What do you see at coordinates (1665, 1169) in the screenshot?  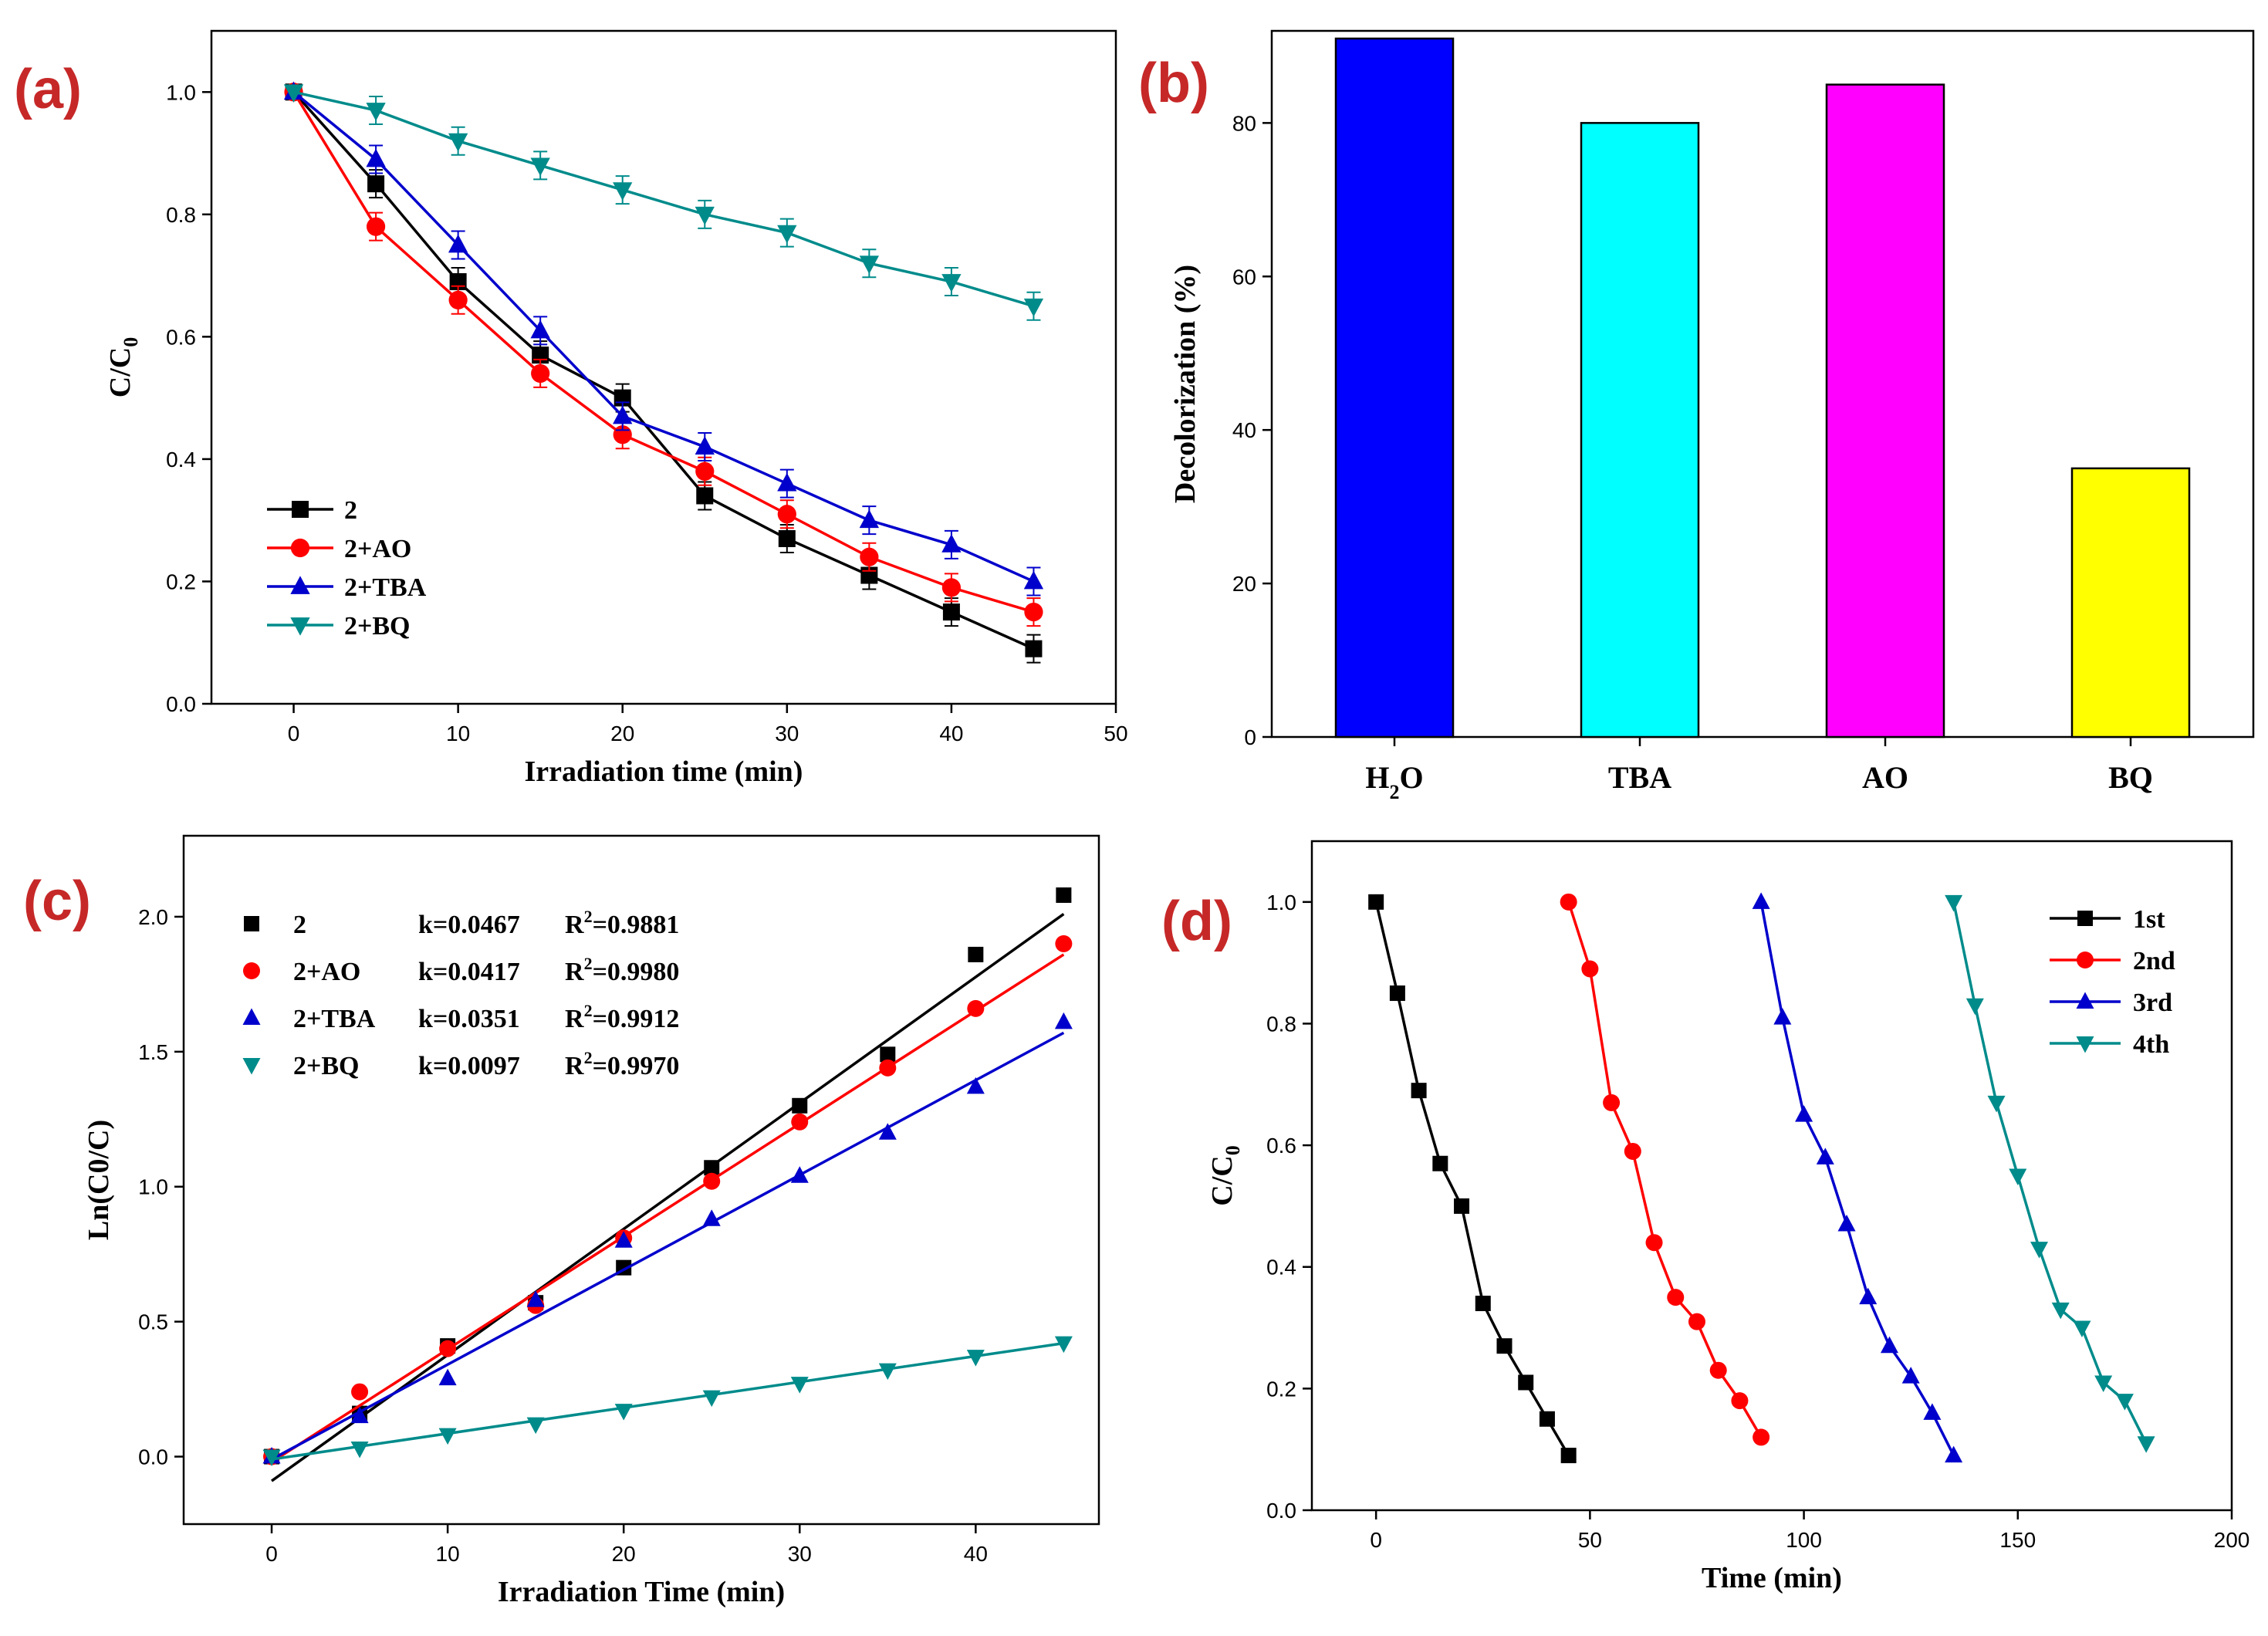 I see `series-line-2nd` at bounding box center [1665, 1169].